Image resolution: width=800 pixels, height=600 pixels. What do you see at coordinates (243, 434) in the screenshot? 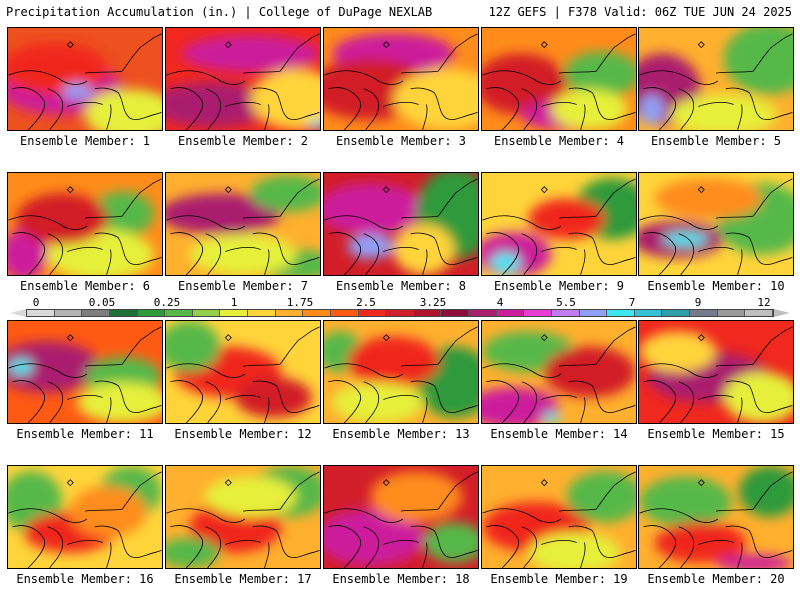
I see `ensemble-member-label: Ensemble Member: 12` at bounding box center [243, 434].